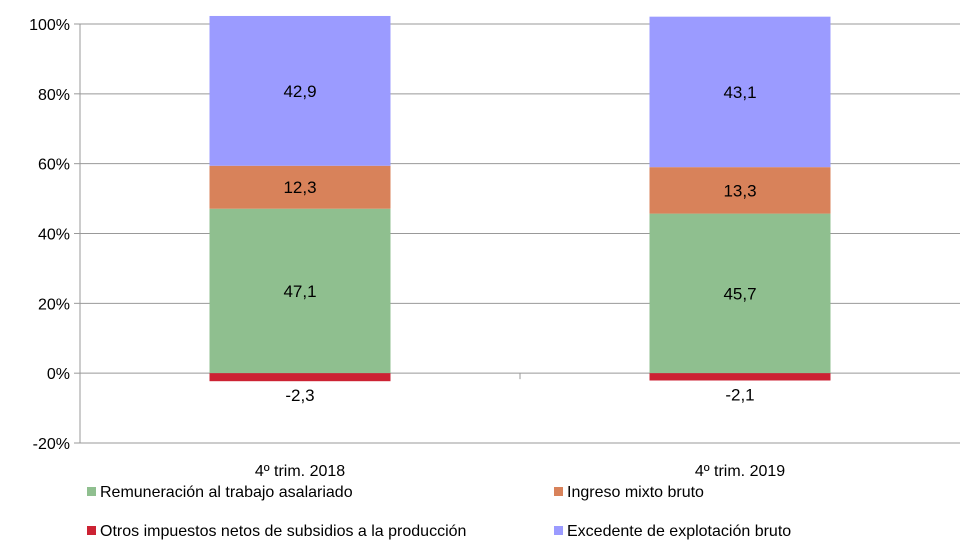 The width and height of the screenshot is (974, 547). What do you see at coordinates (58, 374) in the screenshot?
I see `y-tick-label: 0%` at bounding box center [58, 374].